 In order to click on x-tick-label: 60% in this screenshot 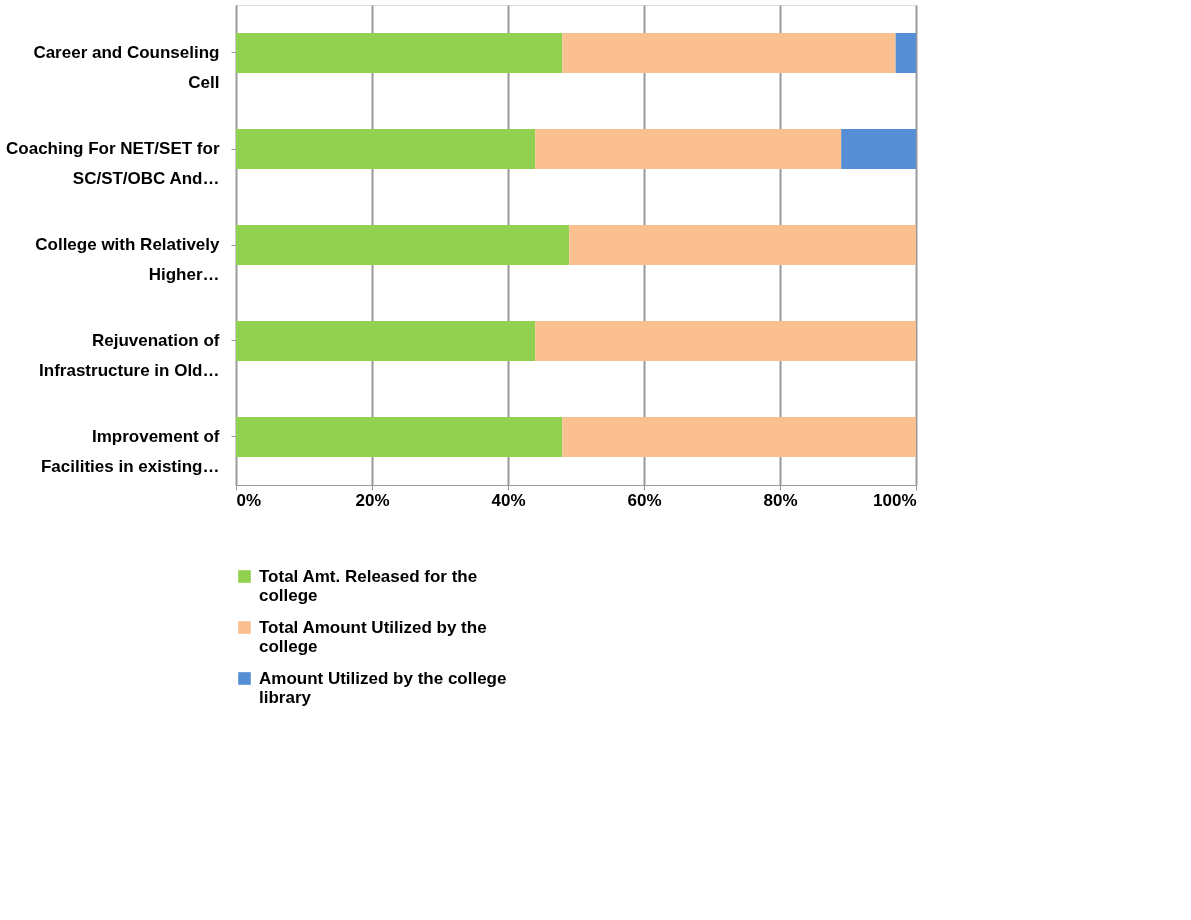, I will do `click(644, 500)`.